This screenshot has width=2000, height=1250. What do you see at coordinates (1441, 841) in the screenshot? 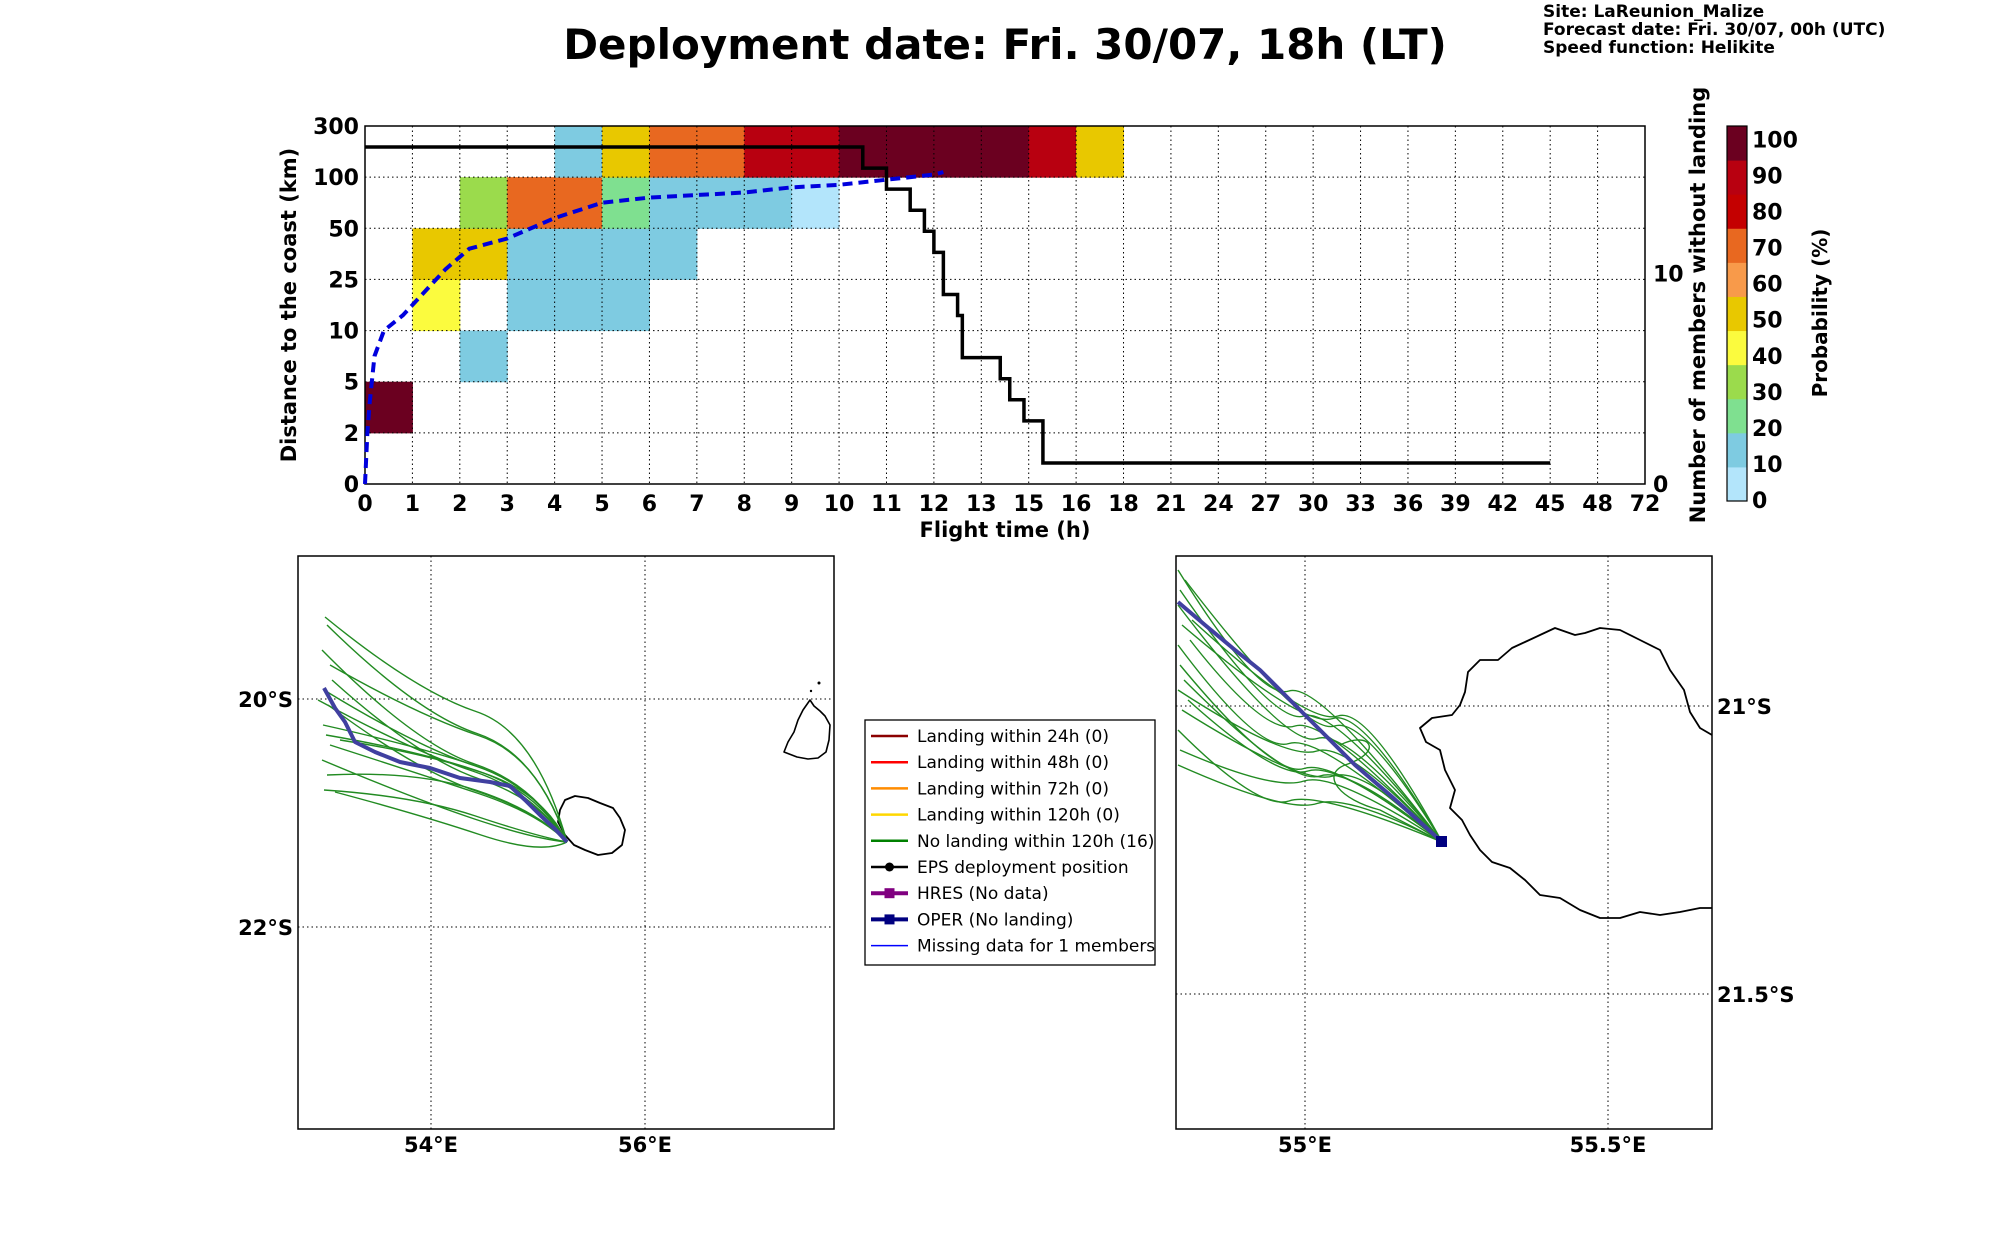
I see `oper-endpoint` at bounding box center [1441, 841].